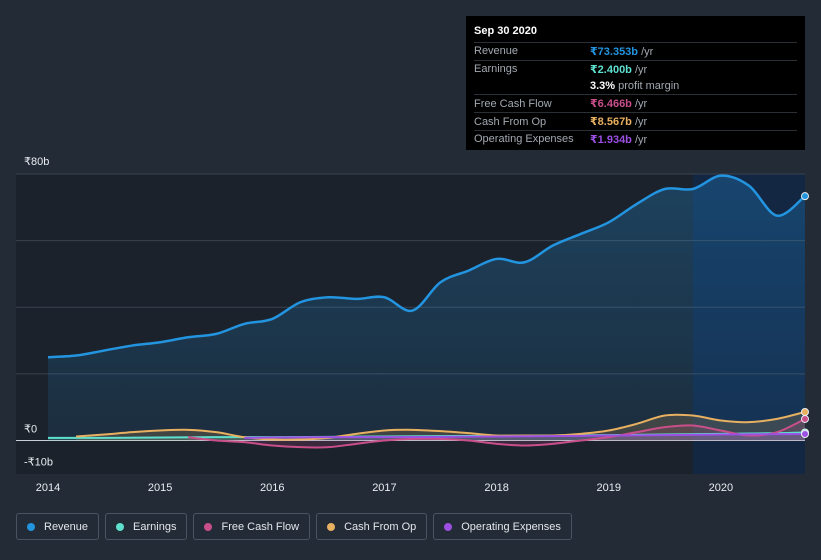  I want to click on x-tick-label: 2014, so click(48, 488).